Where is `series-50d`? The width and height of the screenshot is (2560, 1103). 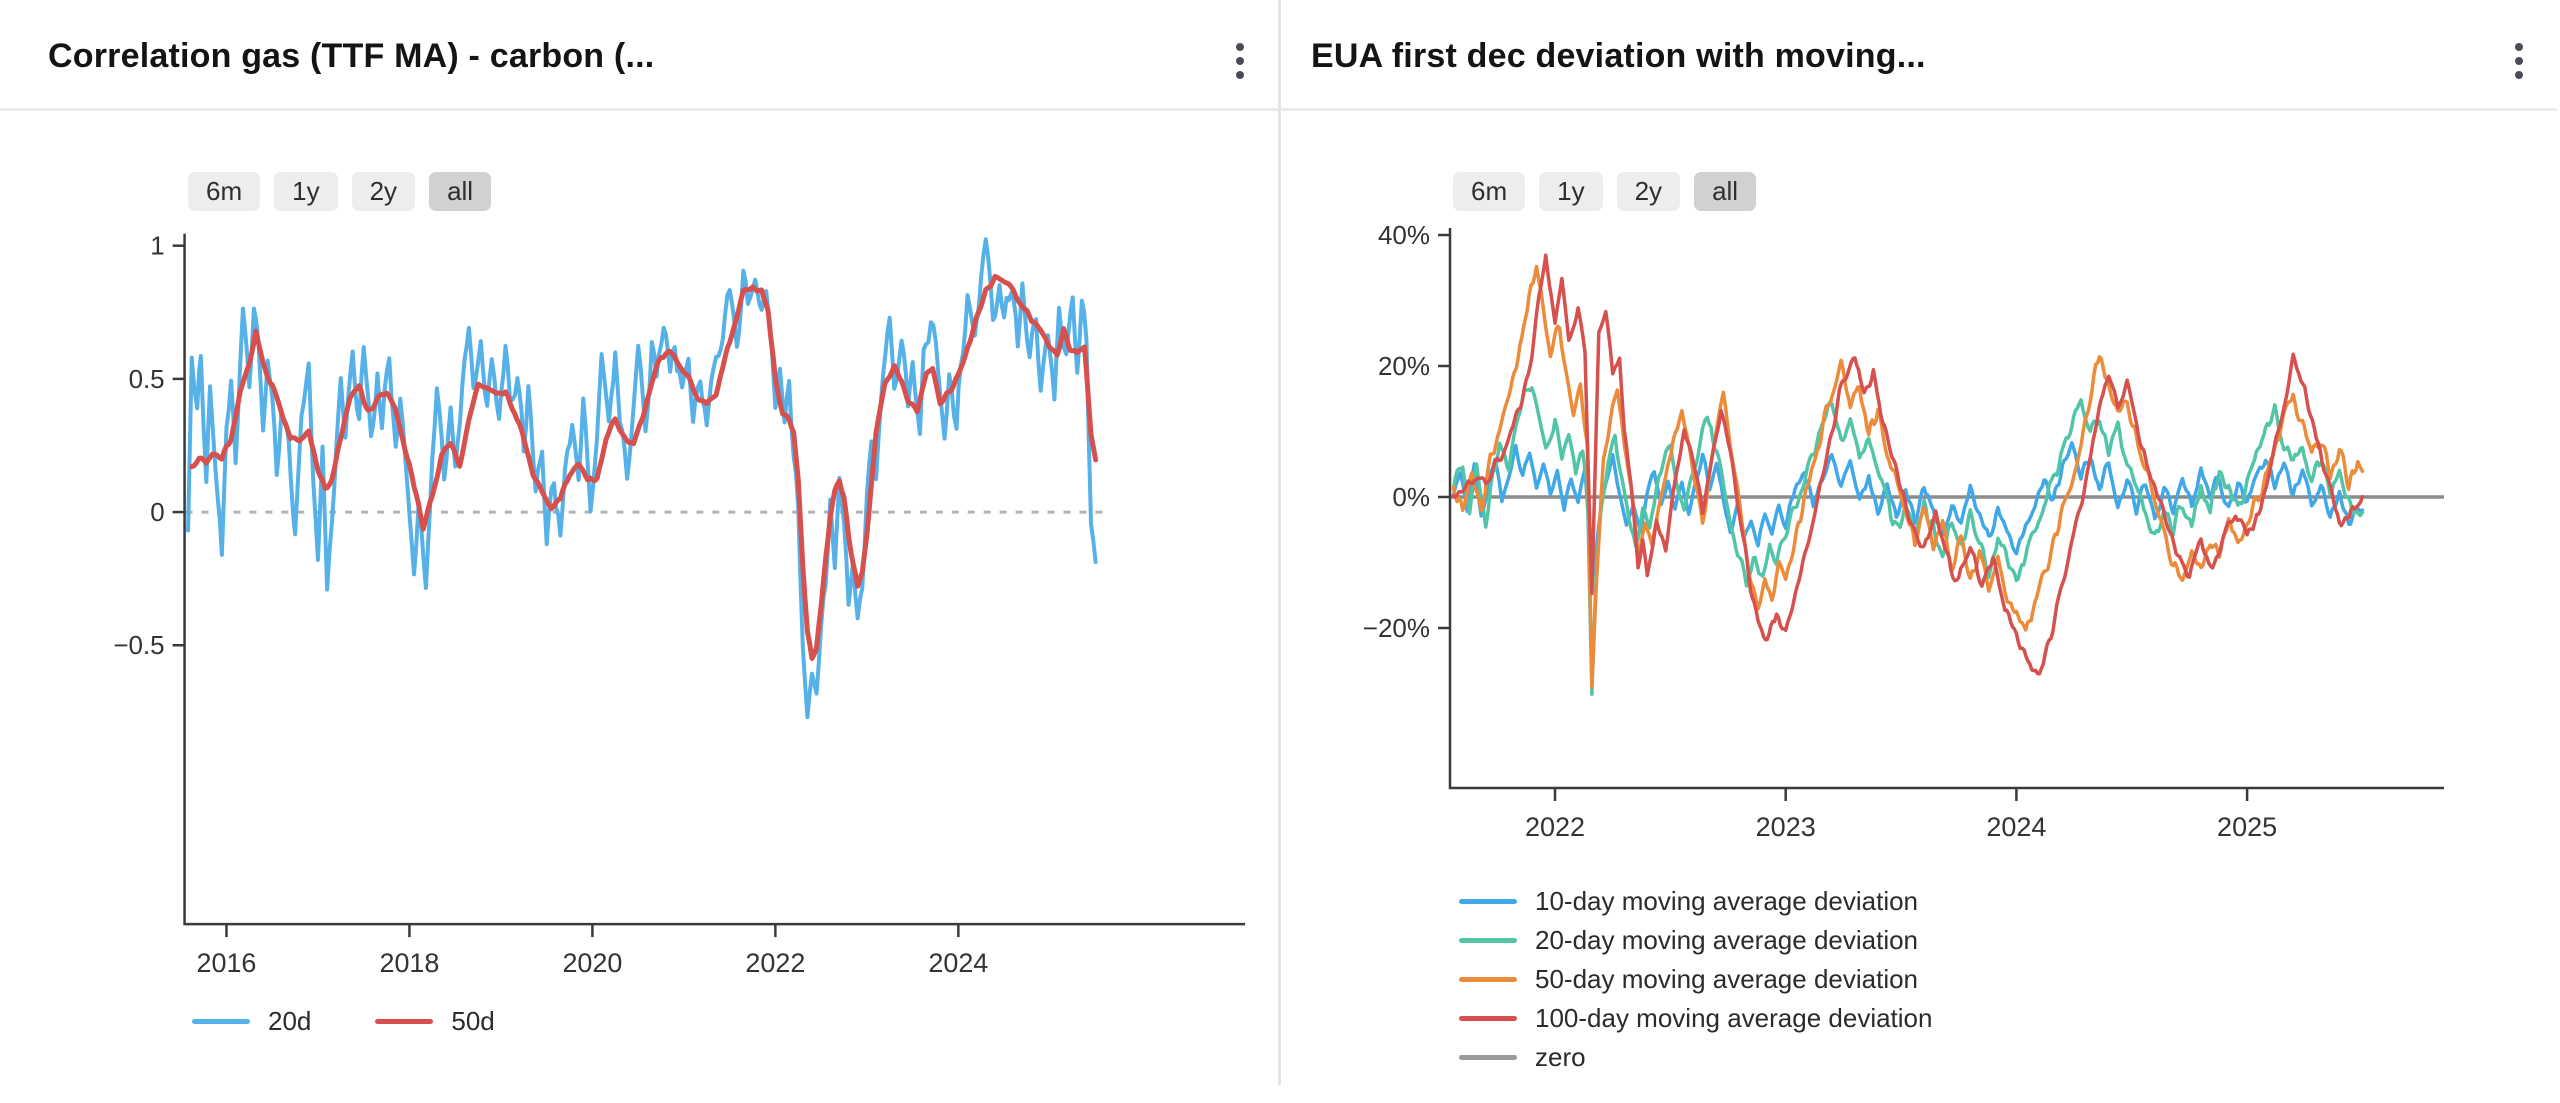 series-50d is located at coordinates (644, 467).